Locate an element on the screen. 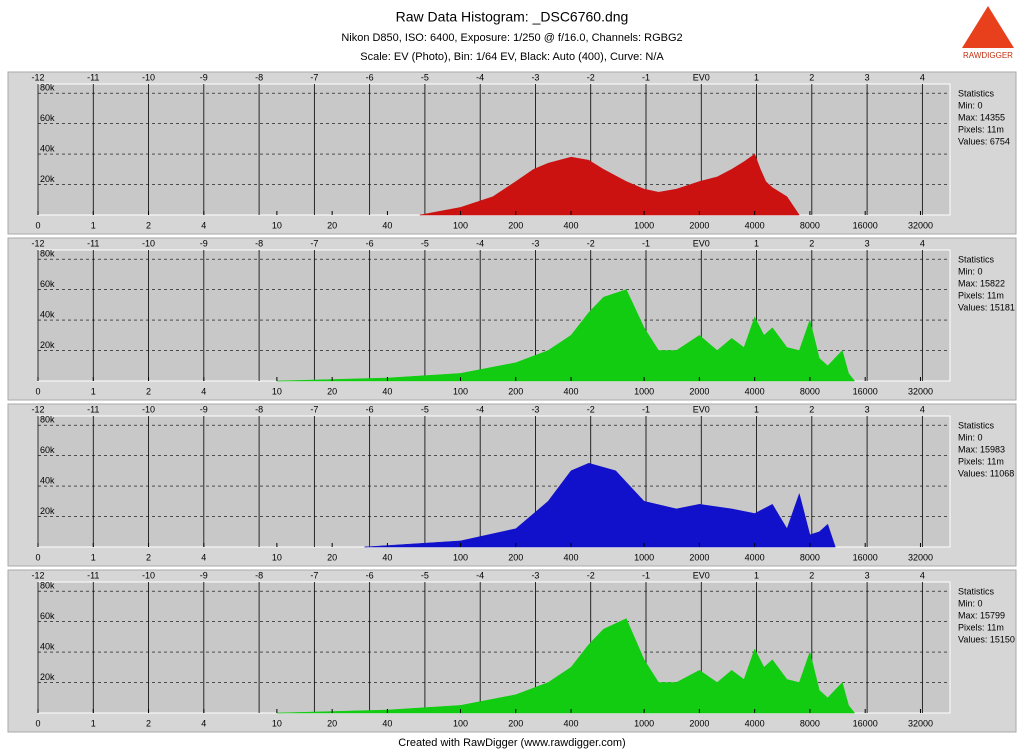 The image size is (1024, 754). x2-tick-label: -6 is located at coordinates (370, 575).